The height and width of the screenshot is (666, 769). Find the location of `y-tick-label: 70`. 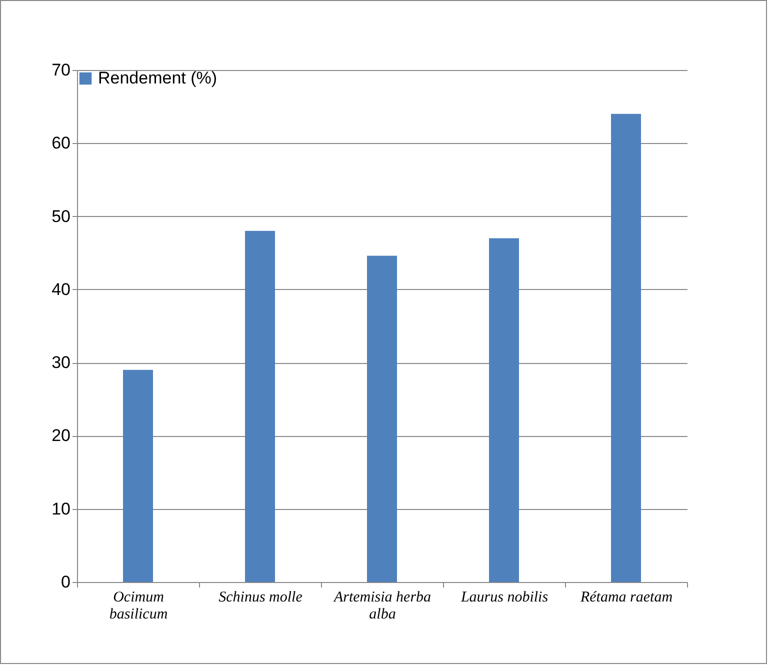

y-tick-label: 70 is located at coordinates (61, 70).